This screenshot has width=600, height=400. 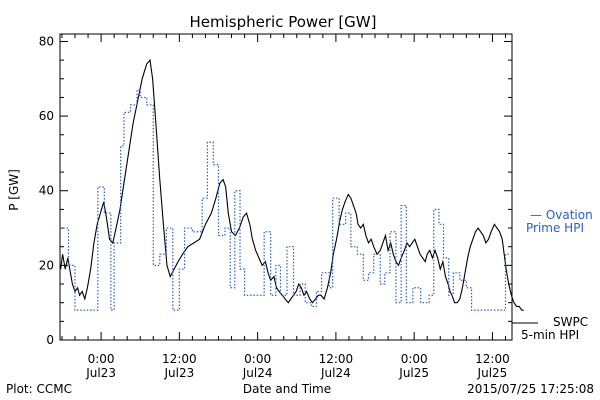 What do you see at coordinates (14, 190) in the screenshot?
I see `y-axis-label: P [GW]` at bounding box center [14, 190].